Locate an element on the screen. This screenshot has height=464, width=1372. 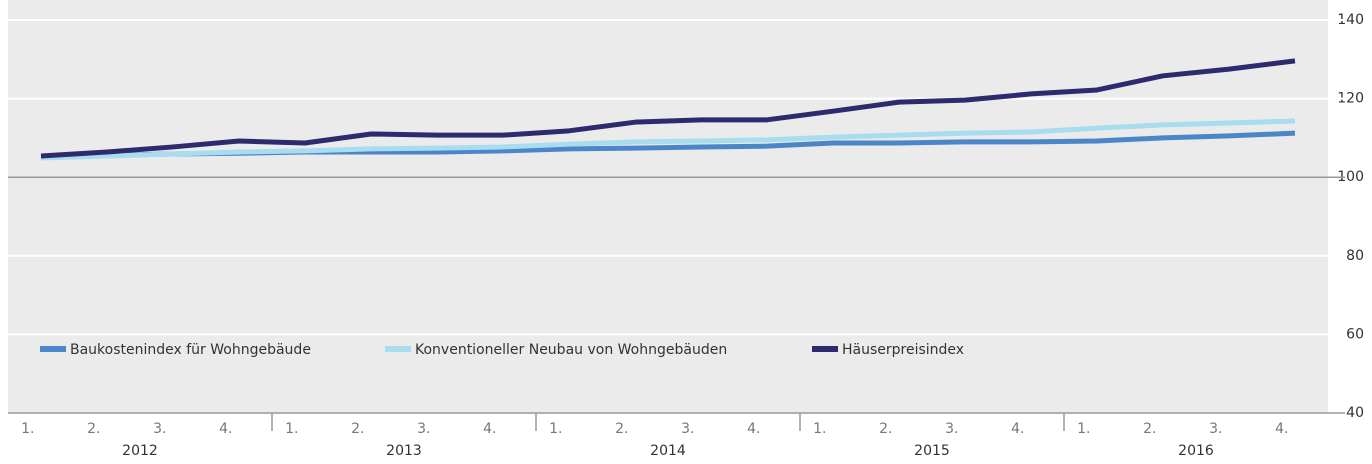
legend-label: Konventioneller Neubau von Wohngebäuden is located at coordinates (571, 350).